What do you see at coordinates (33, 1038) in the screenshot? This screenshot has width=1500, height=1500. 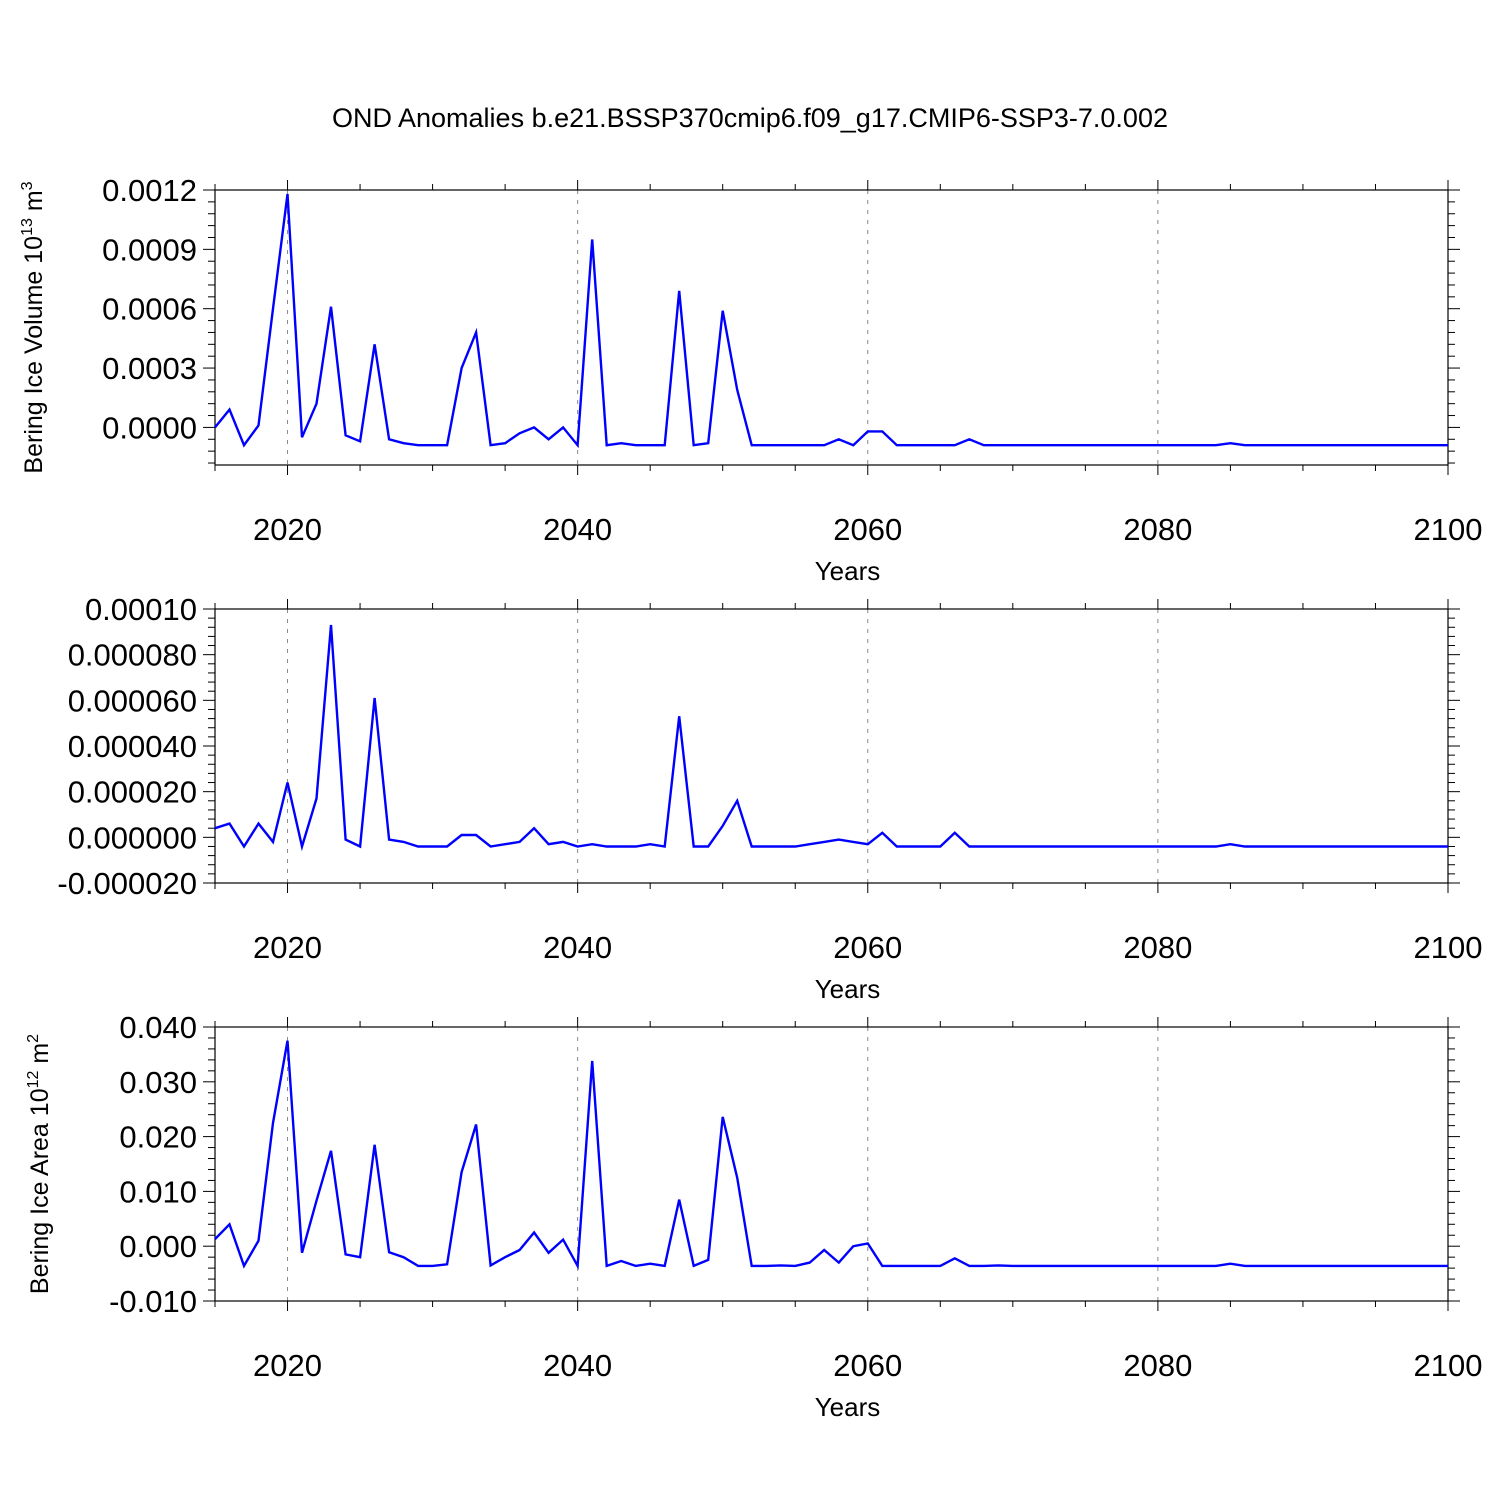 I see `y-axis-label-ylabel-unit-exp: 2` at bounding box center [33, 1038].